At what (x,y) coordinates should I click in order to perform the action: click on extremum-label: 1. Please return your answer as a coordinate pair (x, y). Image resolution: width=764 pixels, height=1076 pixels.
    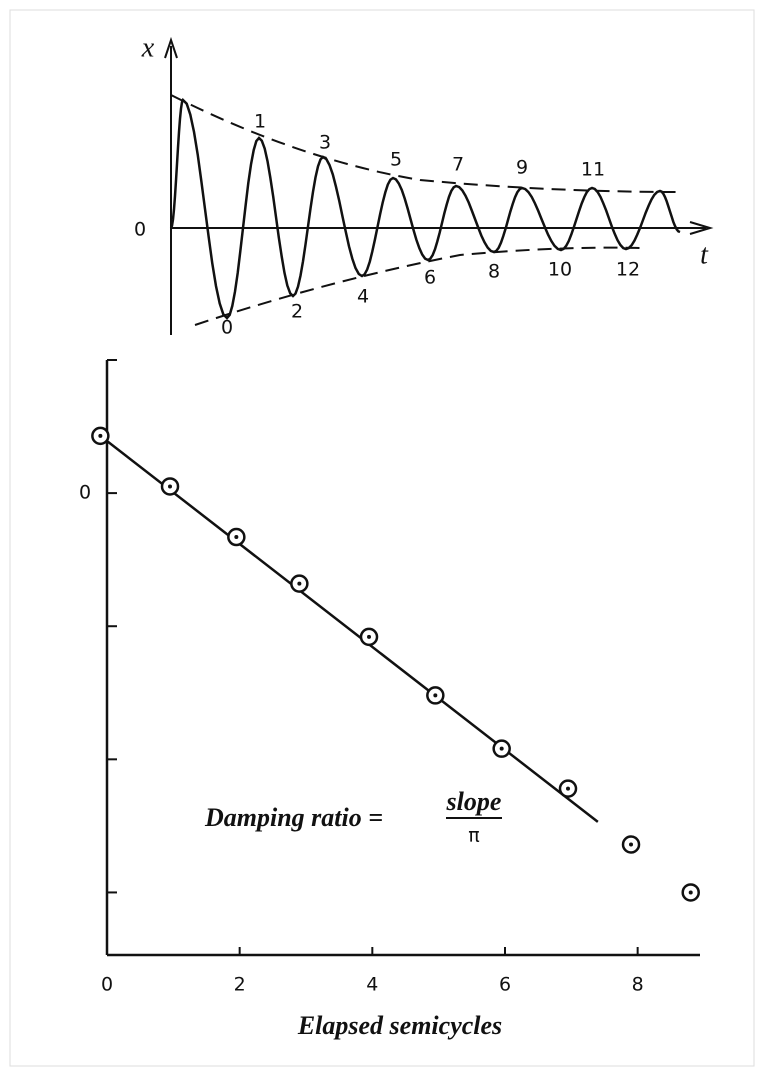
    Looking at the image, I should click on (260, 122).